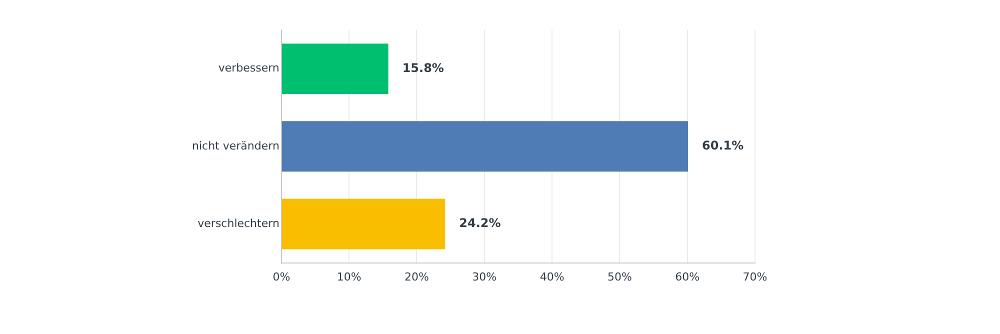 Image resolution: width=1000 pixels, height=334 pixels. Describe the element at coordinates (723, 145) in the screenshot. I see `data-label: 60.1%` at that location.